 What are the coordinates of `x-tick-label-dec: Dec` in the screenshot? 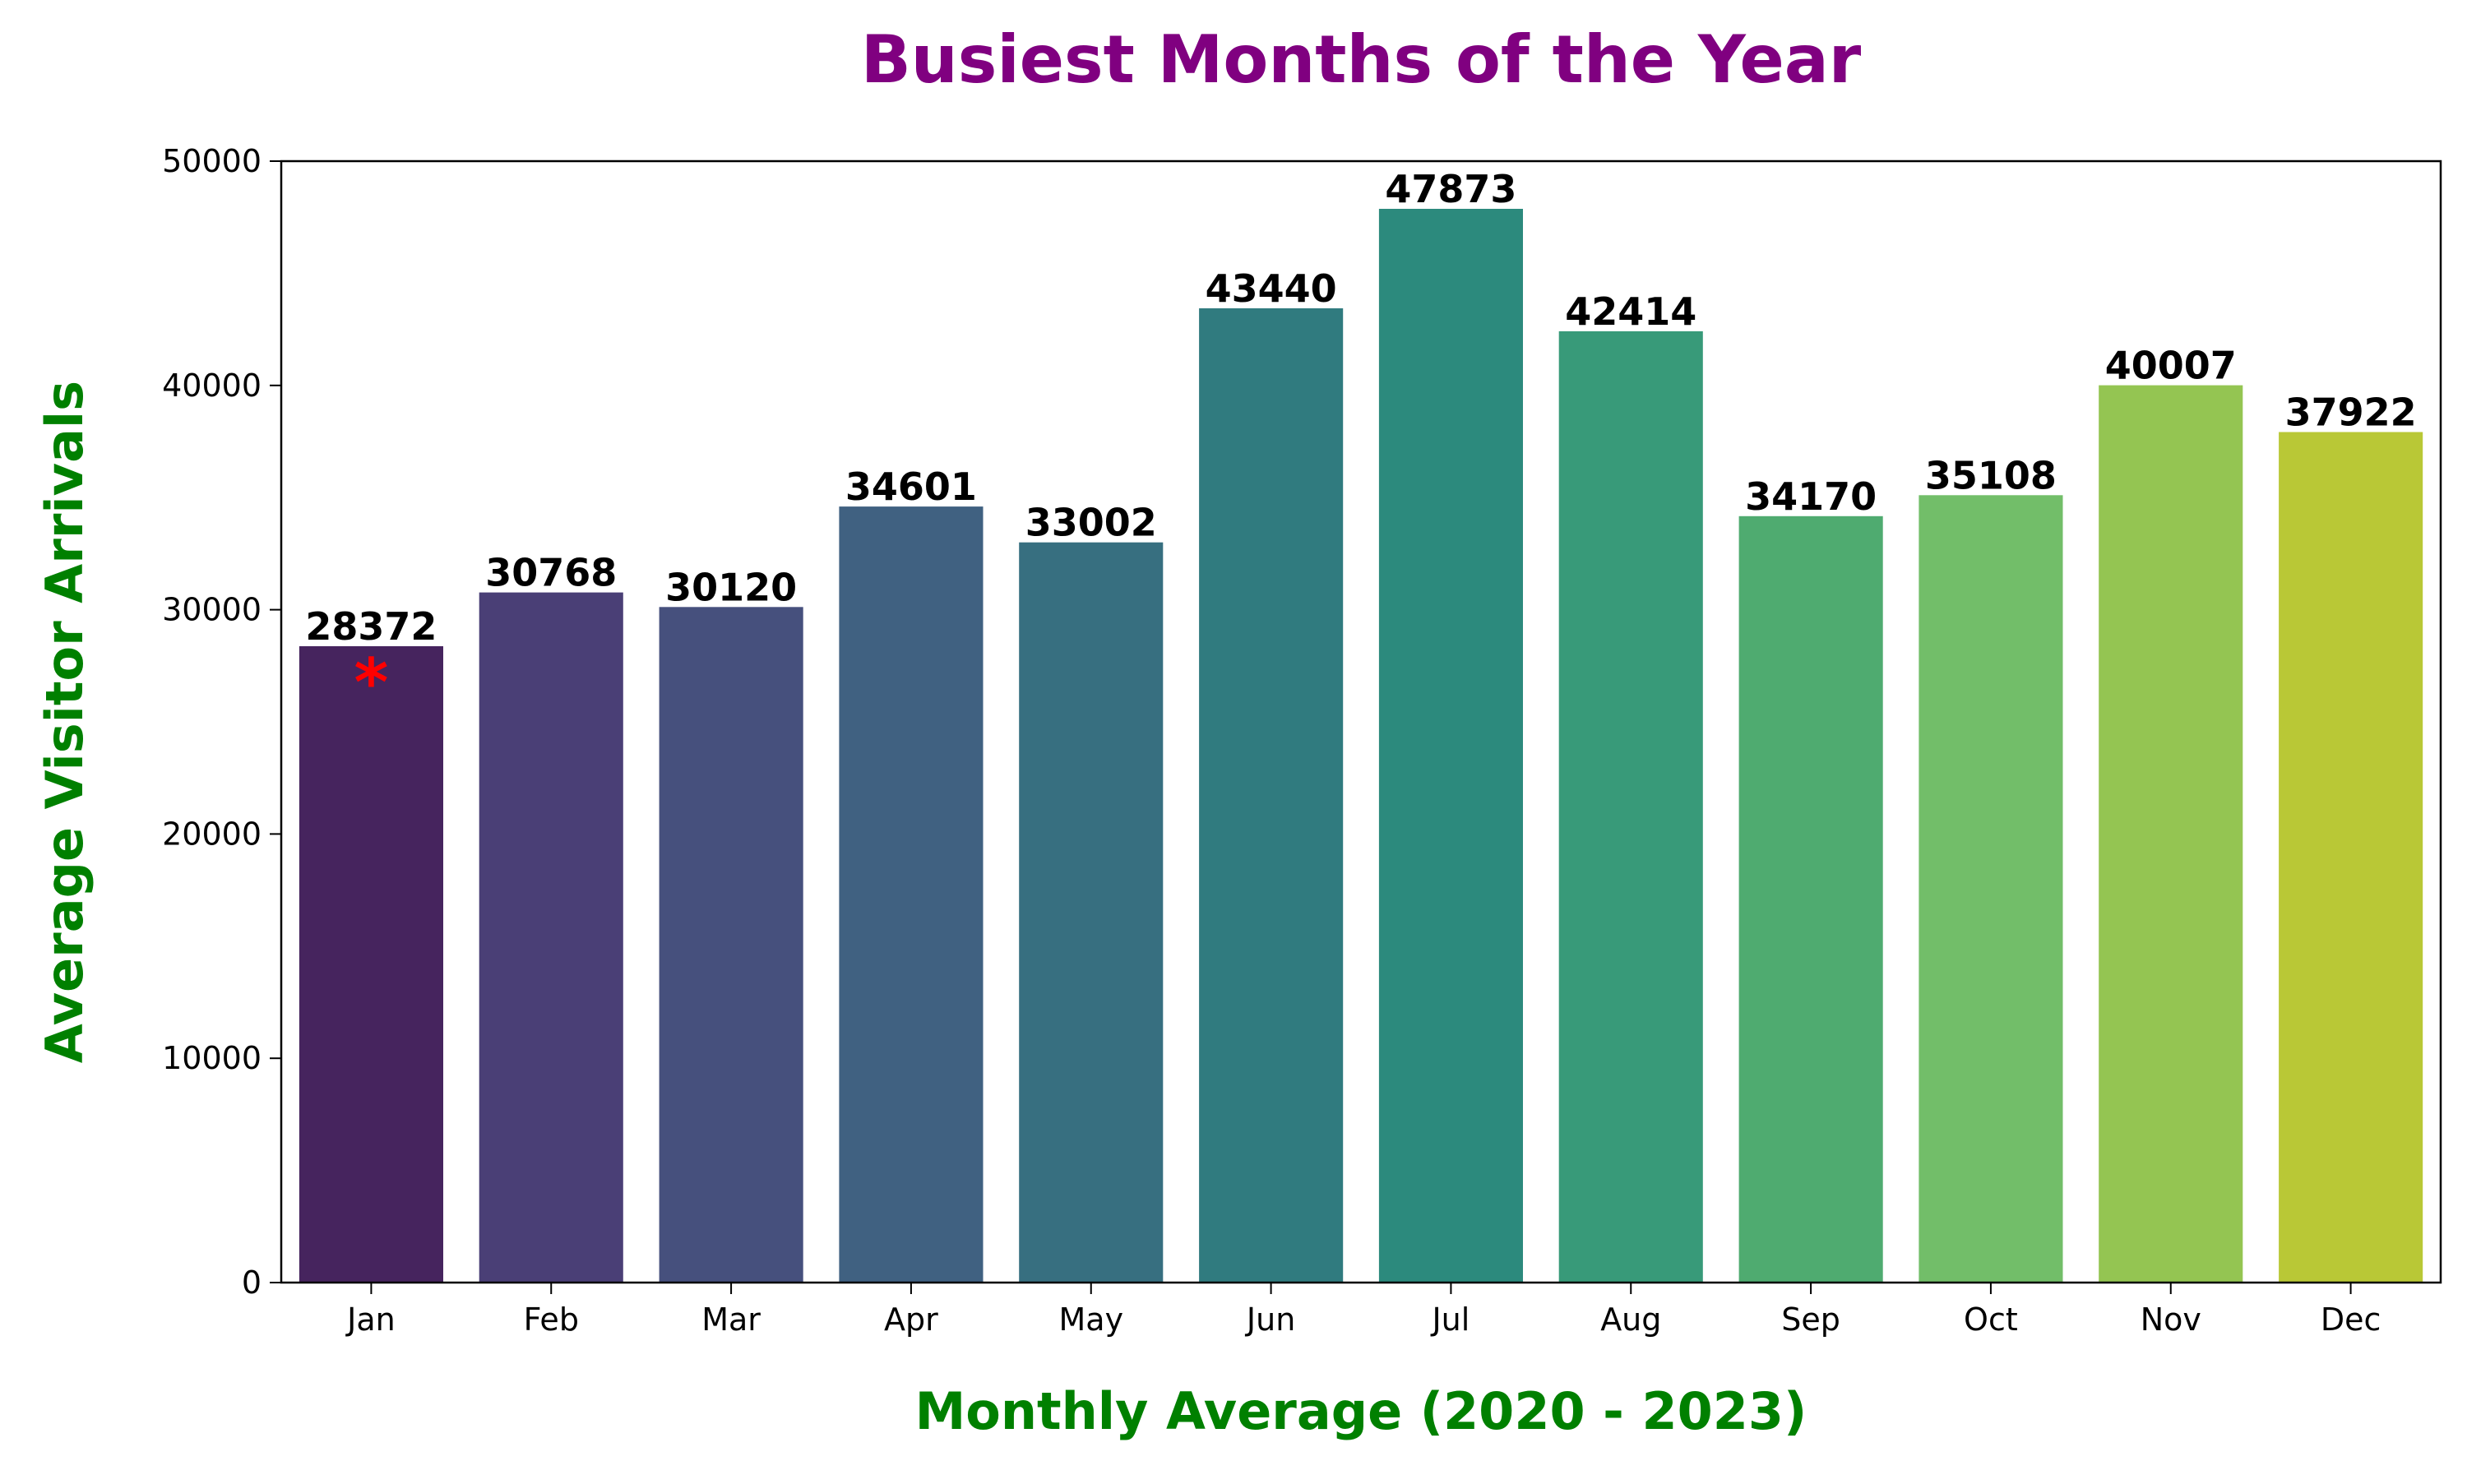 It's located at (2351, 1320).